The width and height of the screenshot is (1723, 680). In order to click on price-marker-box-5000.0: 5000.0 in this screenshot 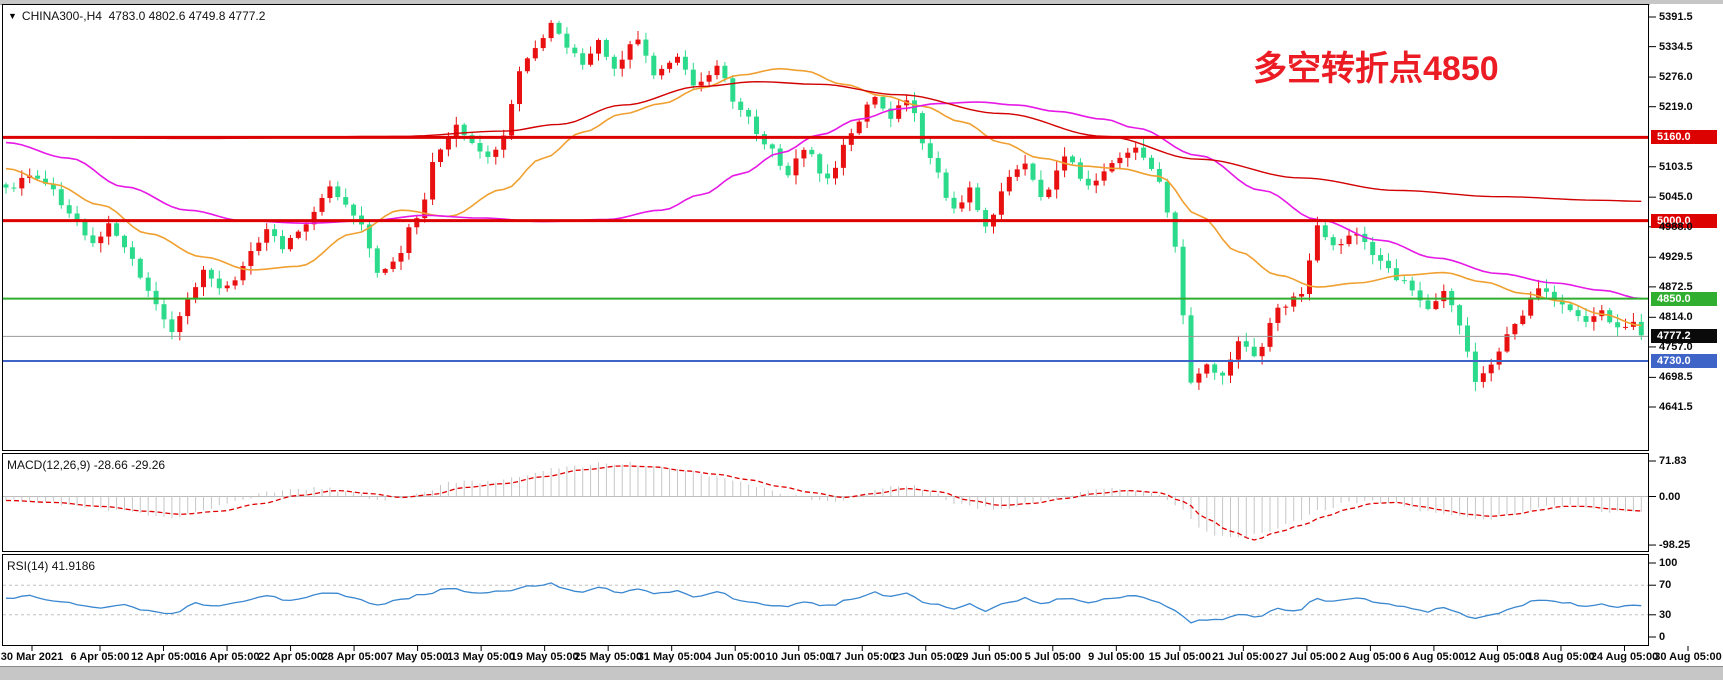, I will do `click(1684, 220)`.